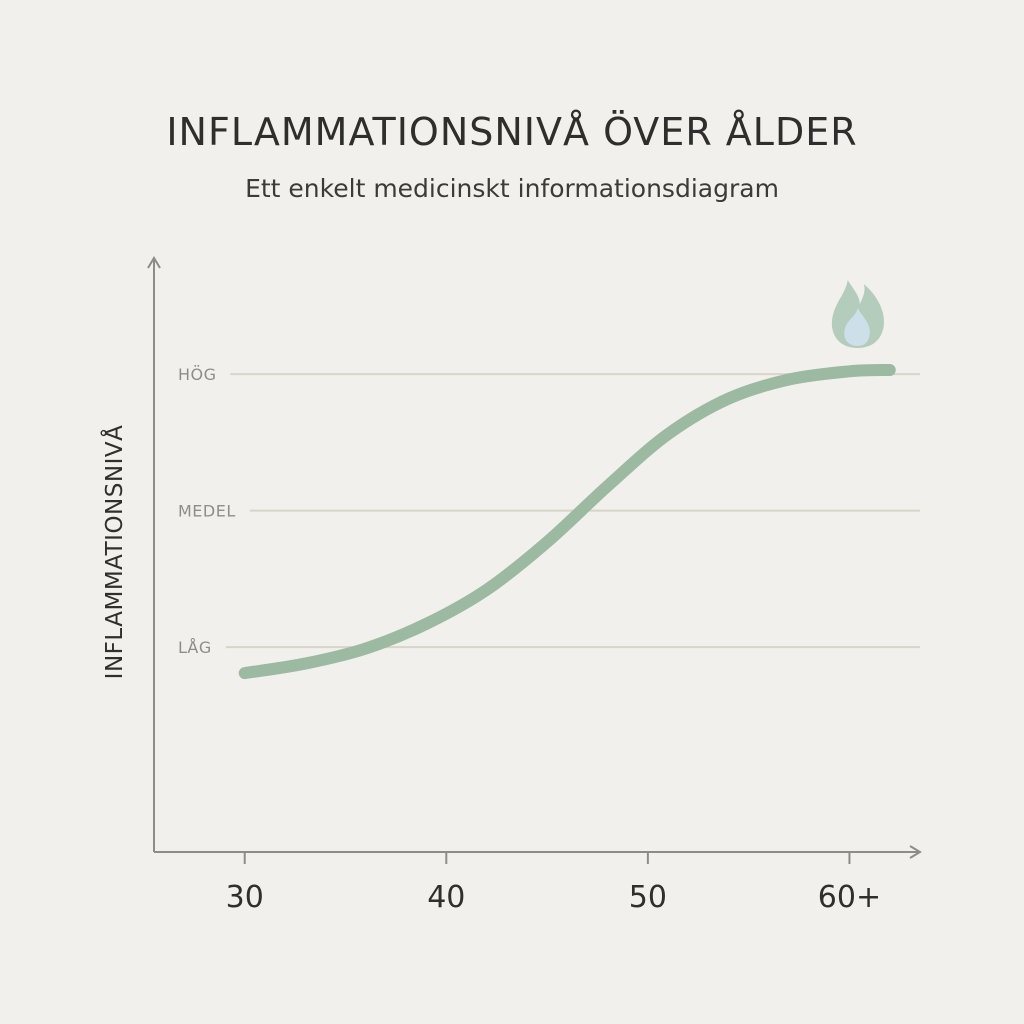  Describe the element at coordinates (195, 647) in the screenshot. I see `level-label-låg: LÅG` at that location.